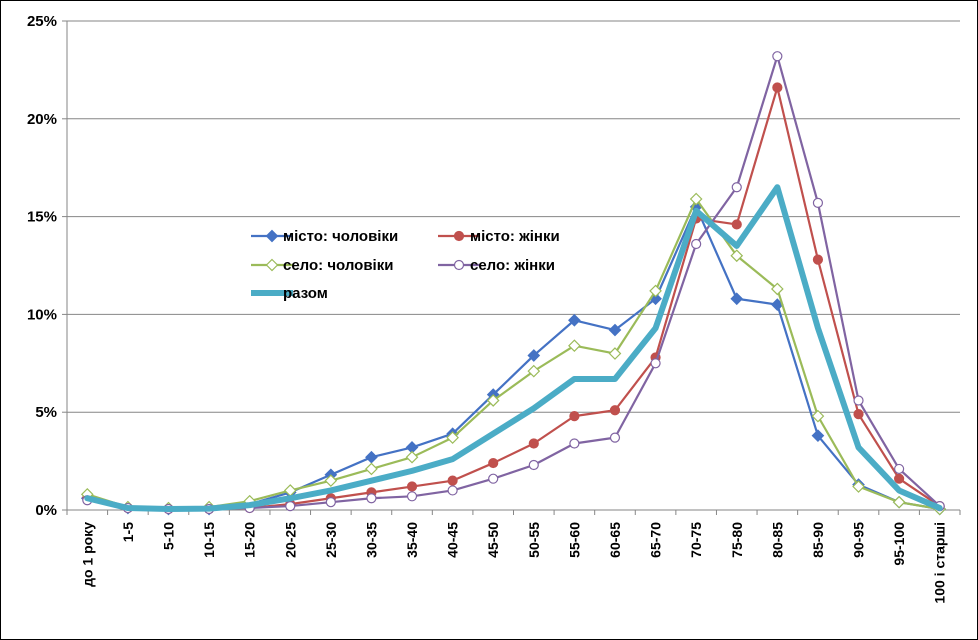 The height and width of the screenshot is (640, 978). I want to click on x-tick-label: 50-55, so click(534, 540).